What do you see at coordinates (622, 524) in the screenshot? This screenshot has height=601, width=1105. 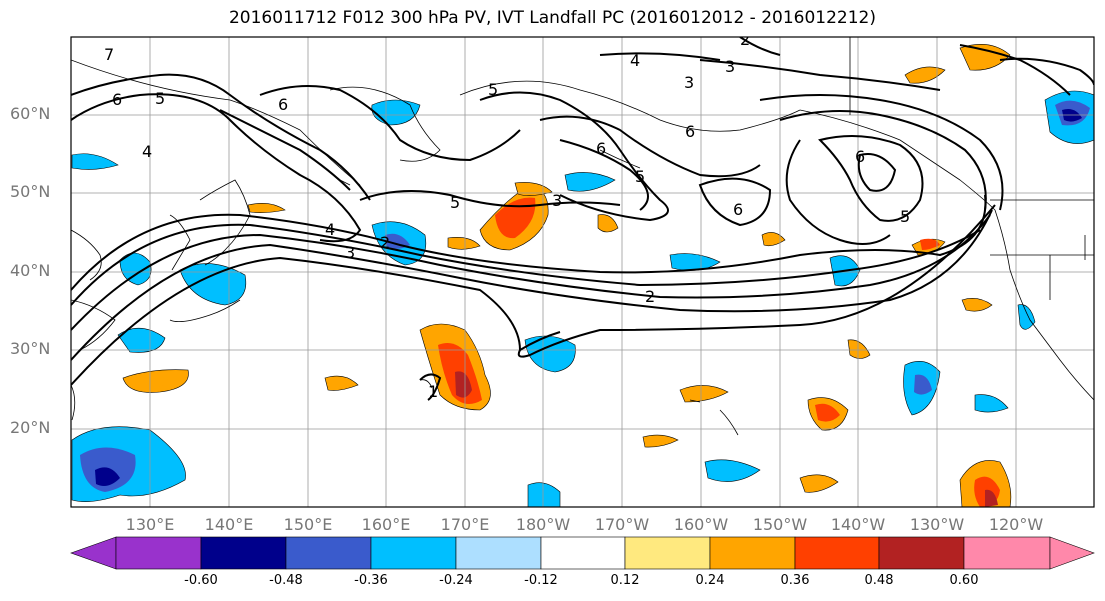 I see `lon-label: 170°W` at bounding box center [622, 524].